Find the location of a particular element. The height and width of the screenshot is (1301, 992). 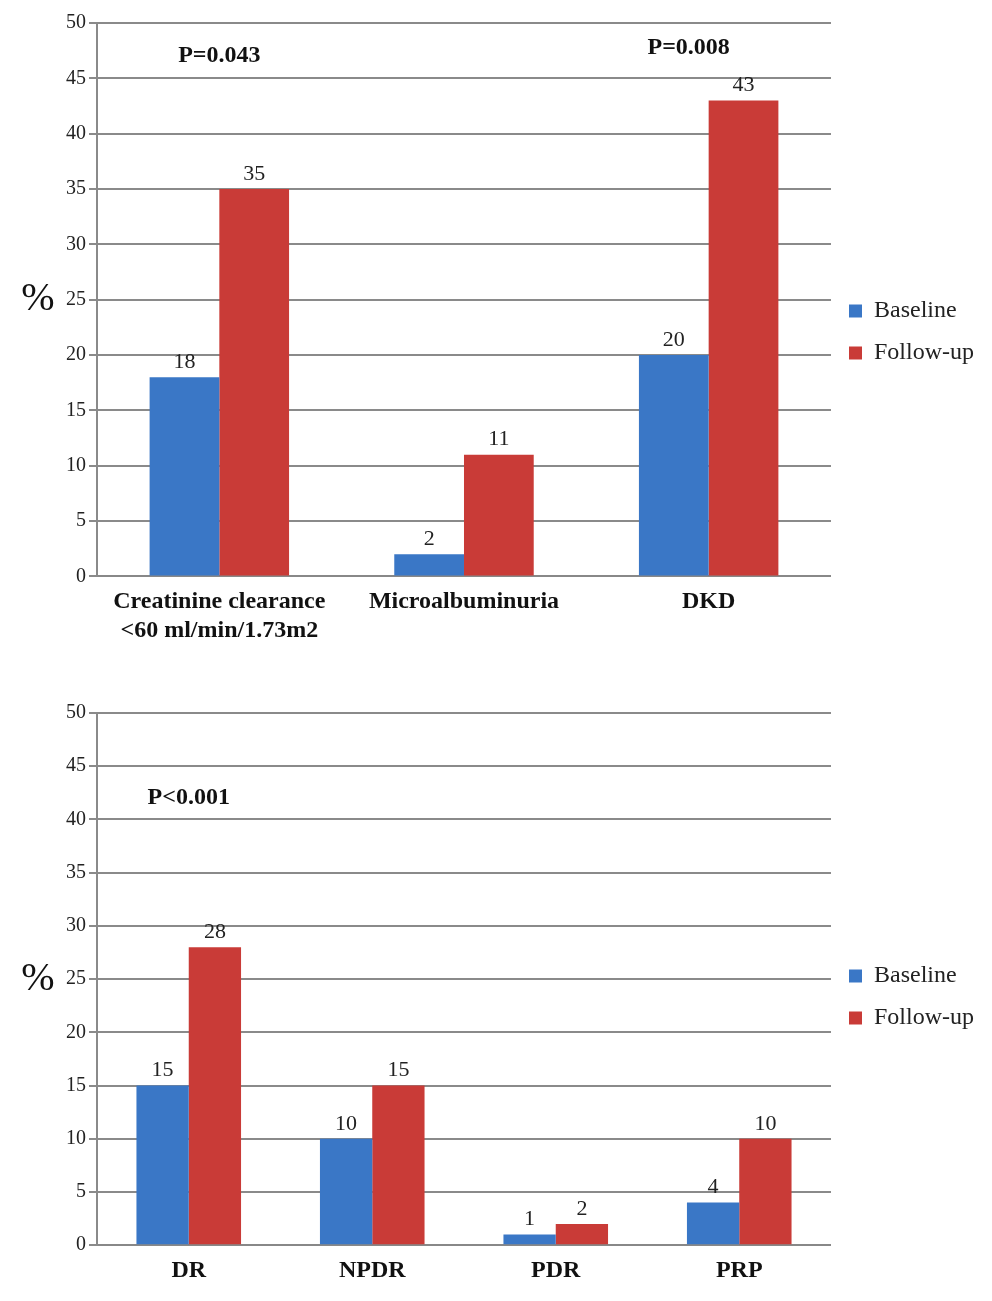

x-tick-label: DKD is located at coordinates (708, 600).